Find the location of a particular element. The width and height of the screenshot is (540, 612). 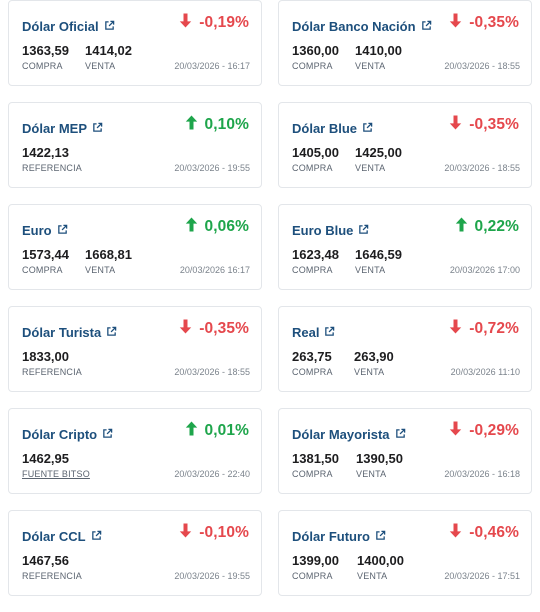

change-percent: -0,46% is located at coordinates (494, 532).